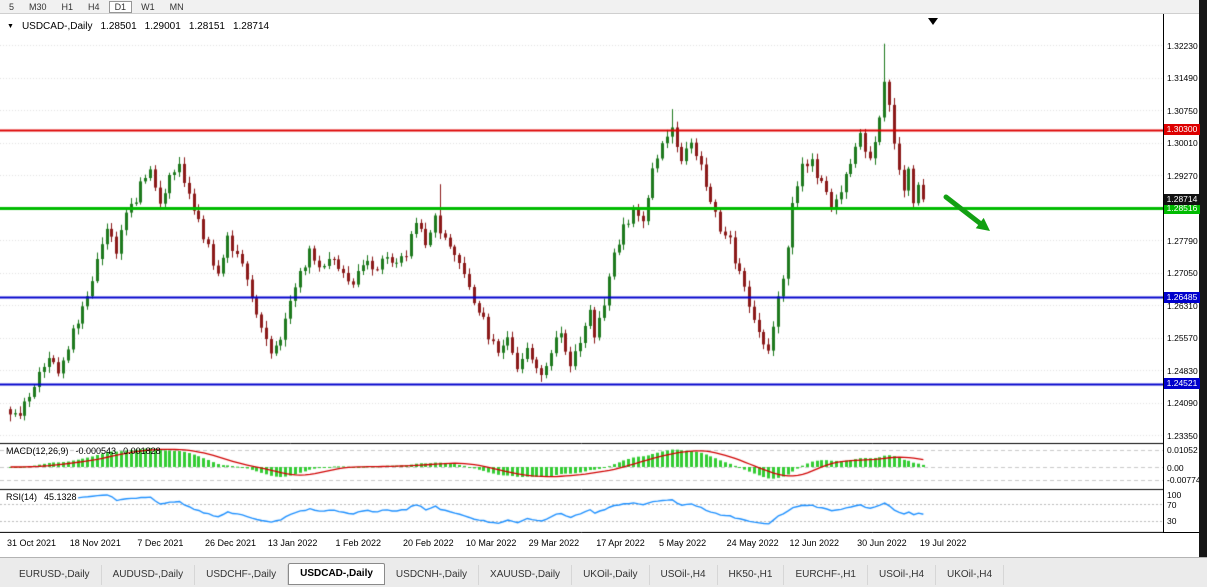 The width and height of the screenshot is (1207, 587). I want to click on ohlc-low-value: 1.28151, so click(206, 26).